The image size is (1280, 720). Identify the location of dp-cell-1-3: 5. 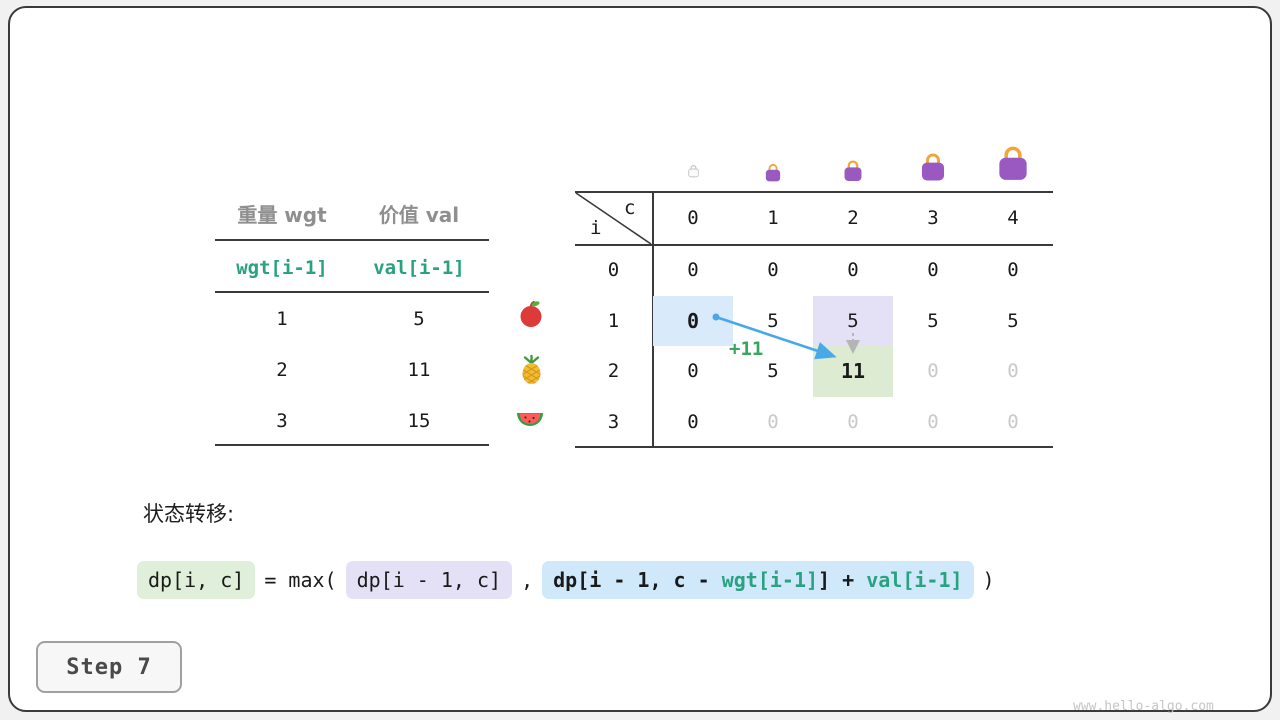
(933, 320).